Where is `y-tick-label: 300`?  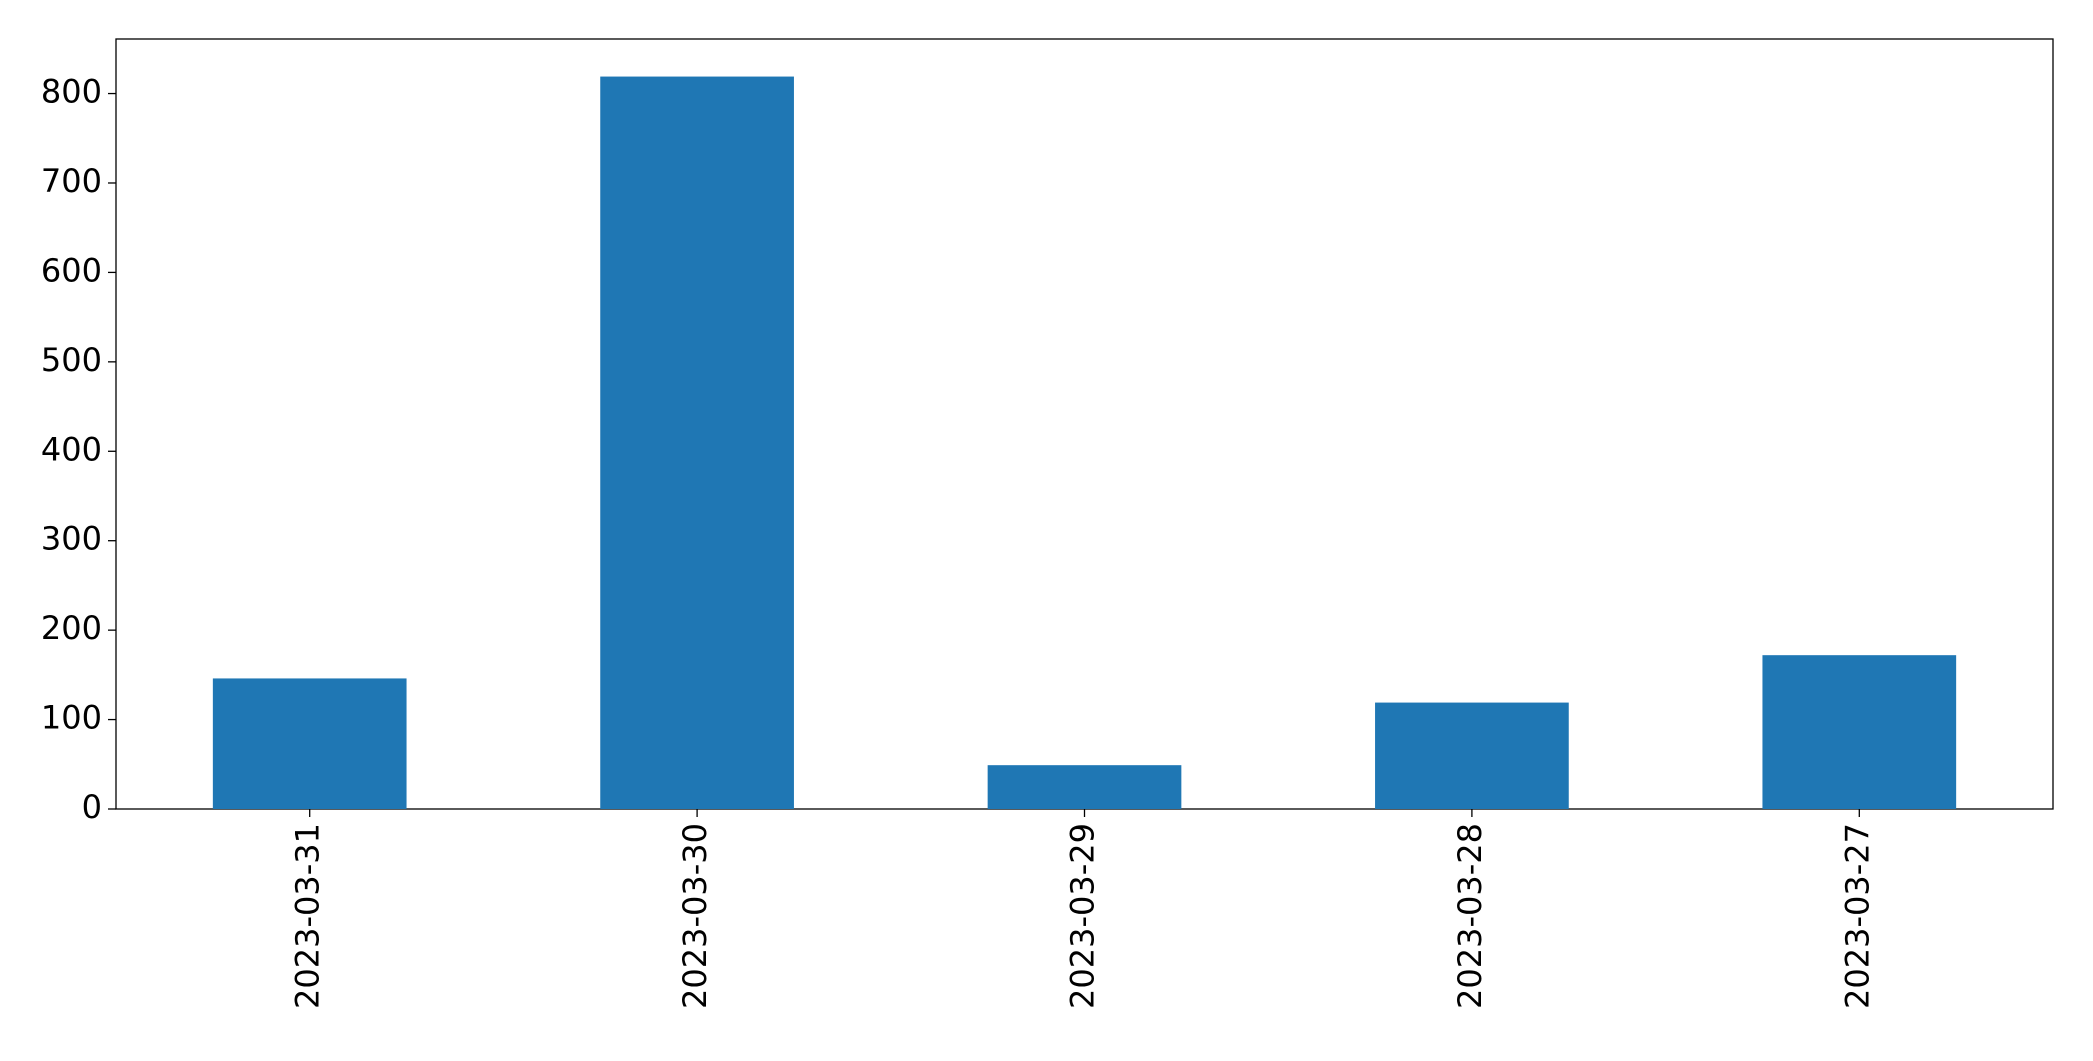 y-tick-label: 300 is located at coordinates (71, 539).